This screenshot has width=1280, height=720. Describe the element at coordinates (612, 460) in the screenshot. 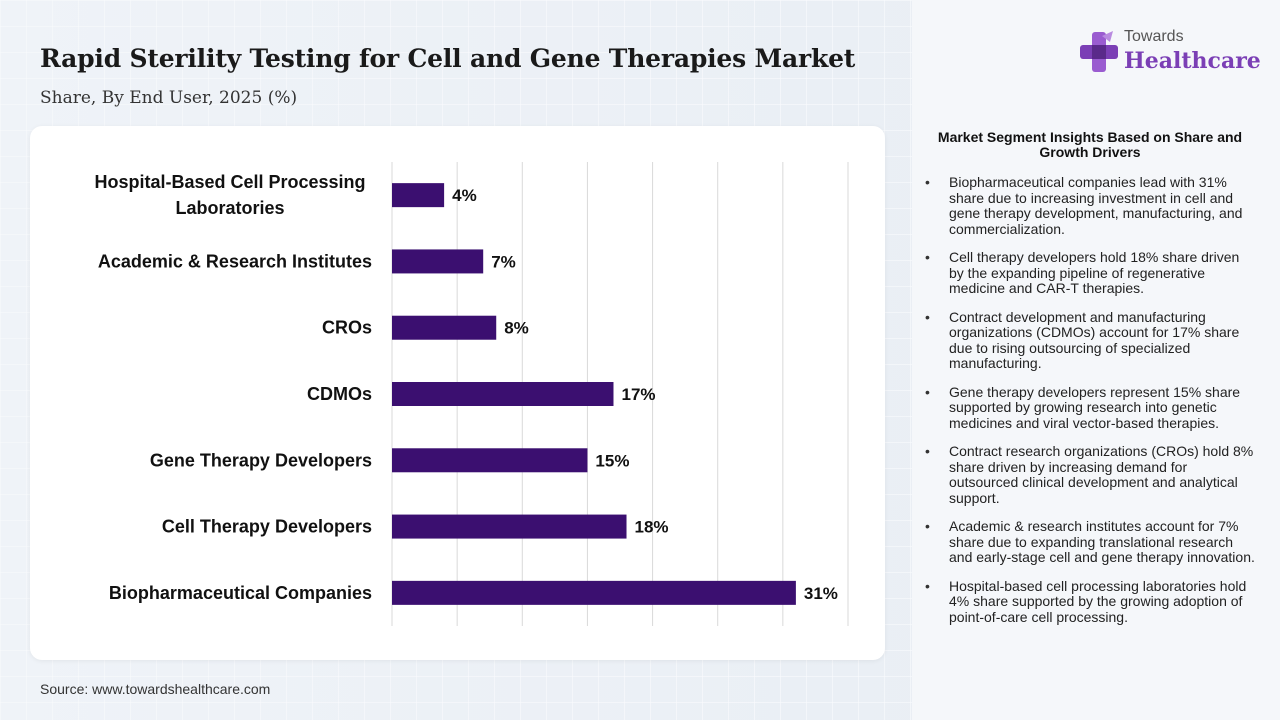

I see `data-label: 15%` at that location.